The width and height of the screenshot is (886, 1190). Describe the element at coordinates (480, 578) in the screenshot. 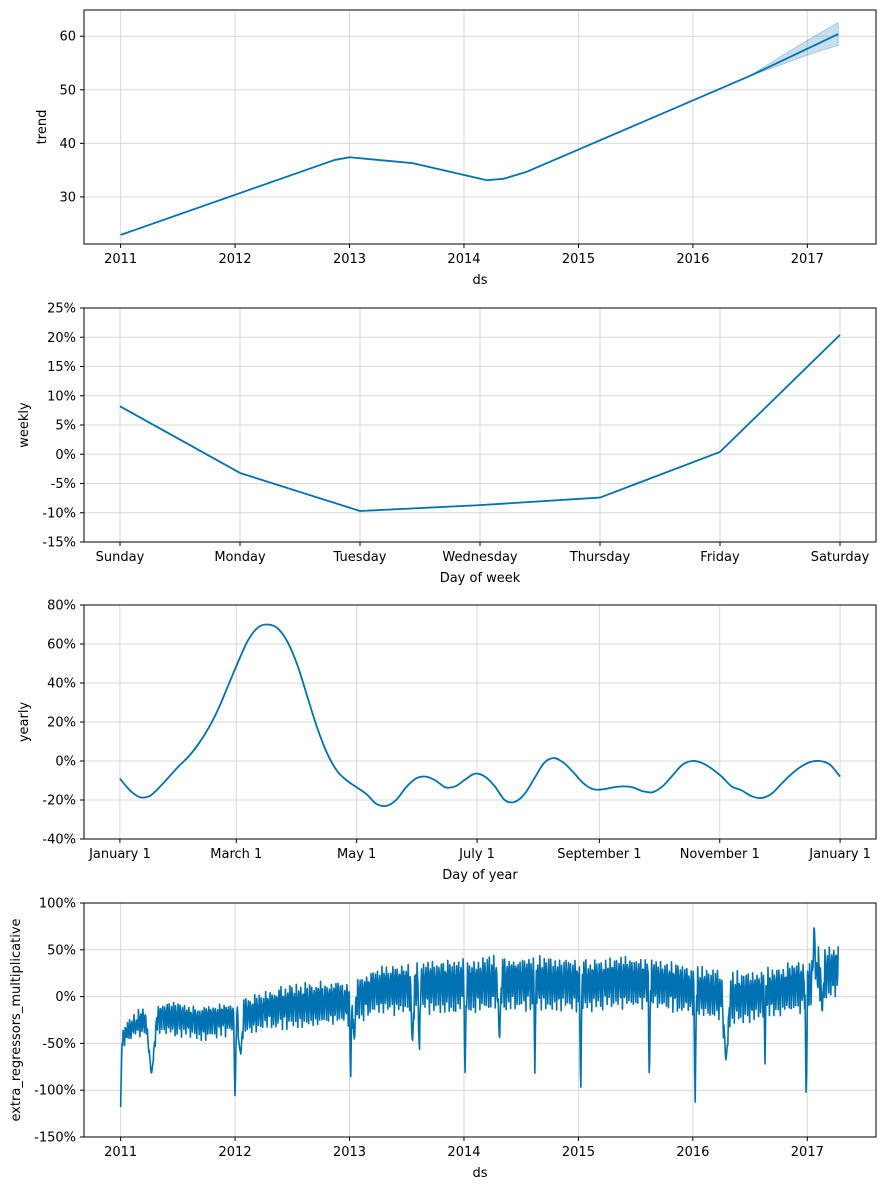

I see `x-axis-label: Day of week` at that location.